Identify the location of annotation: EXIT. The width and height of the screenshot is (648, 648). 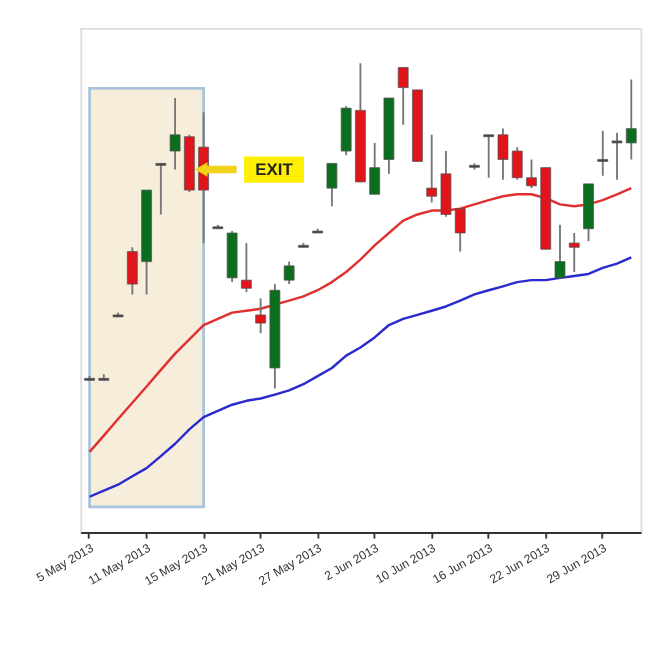
(275, 169).